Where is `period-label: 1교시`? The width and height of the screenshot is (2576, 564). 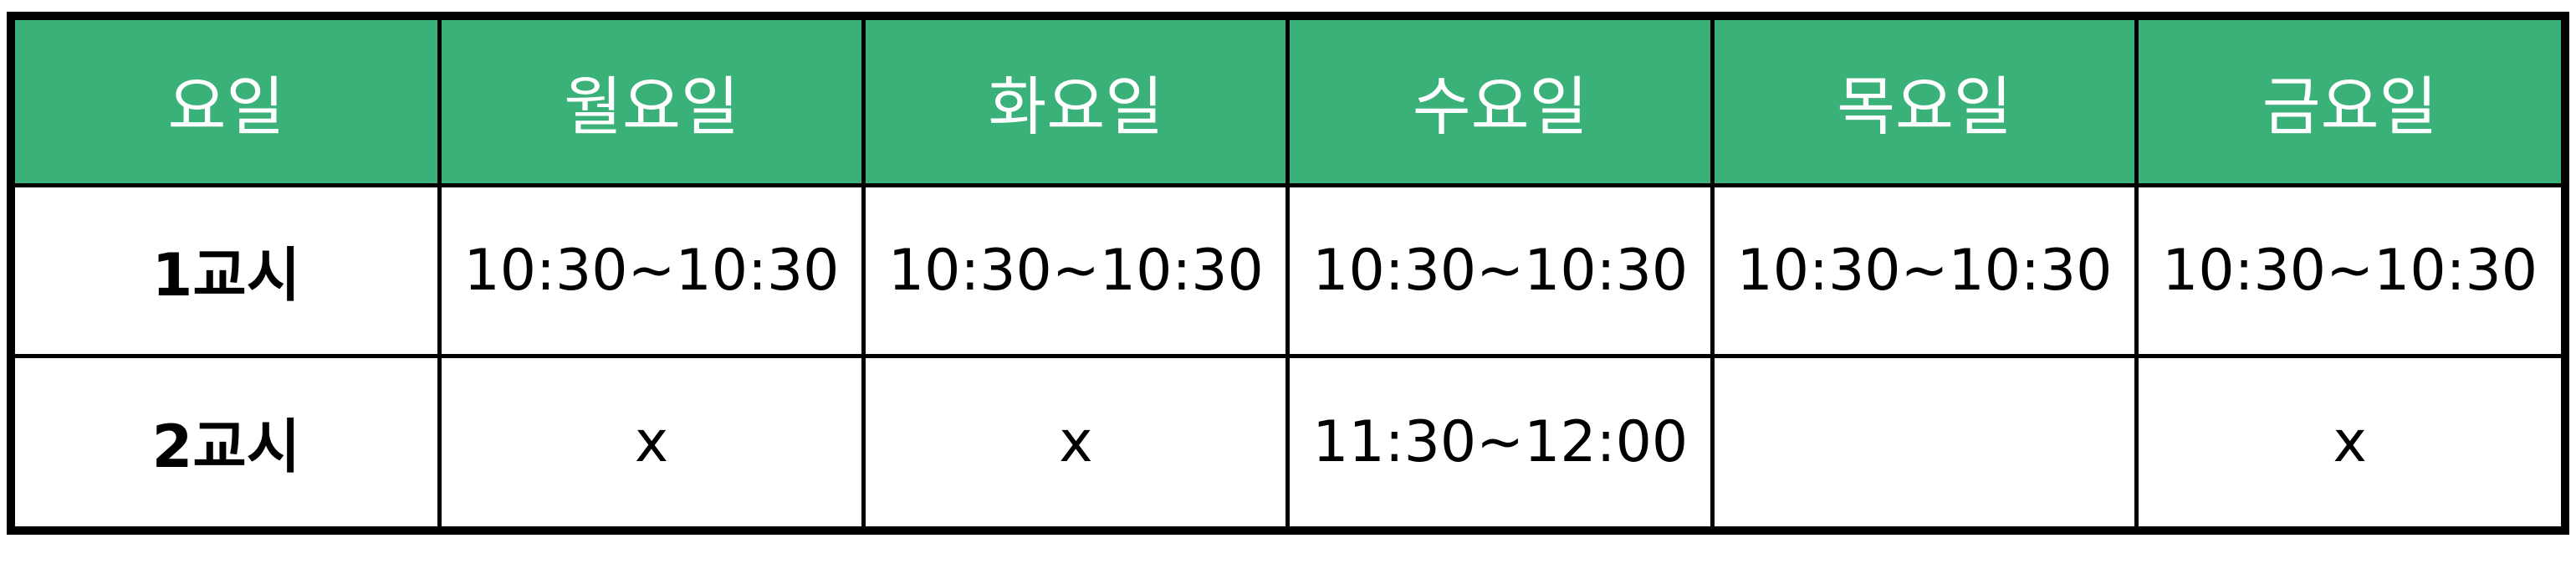 period-label: 1교시 is located at coordinates (228, 270).